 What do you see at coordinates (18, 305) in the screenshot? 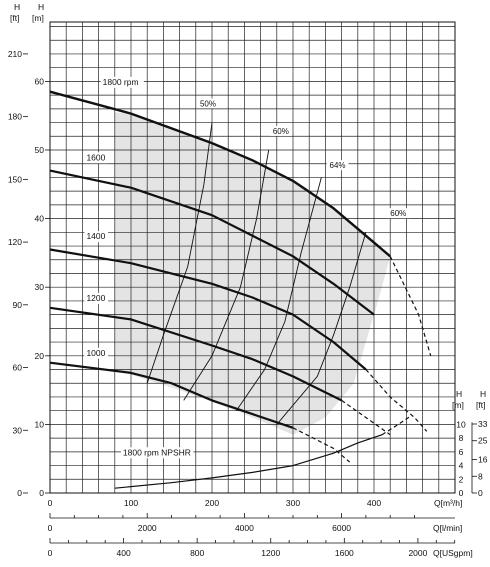
I see `h-ft-tick-label: 90` at bounding box center [18, 305].